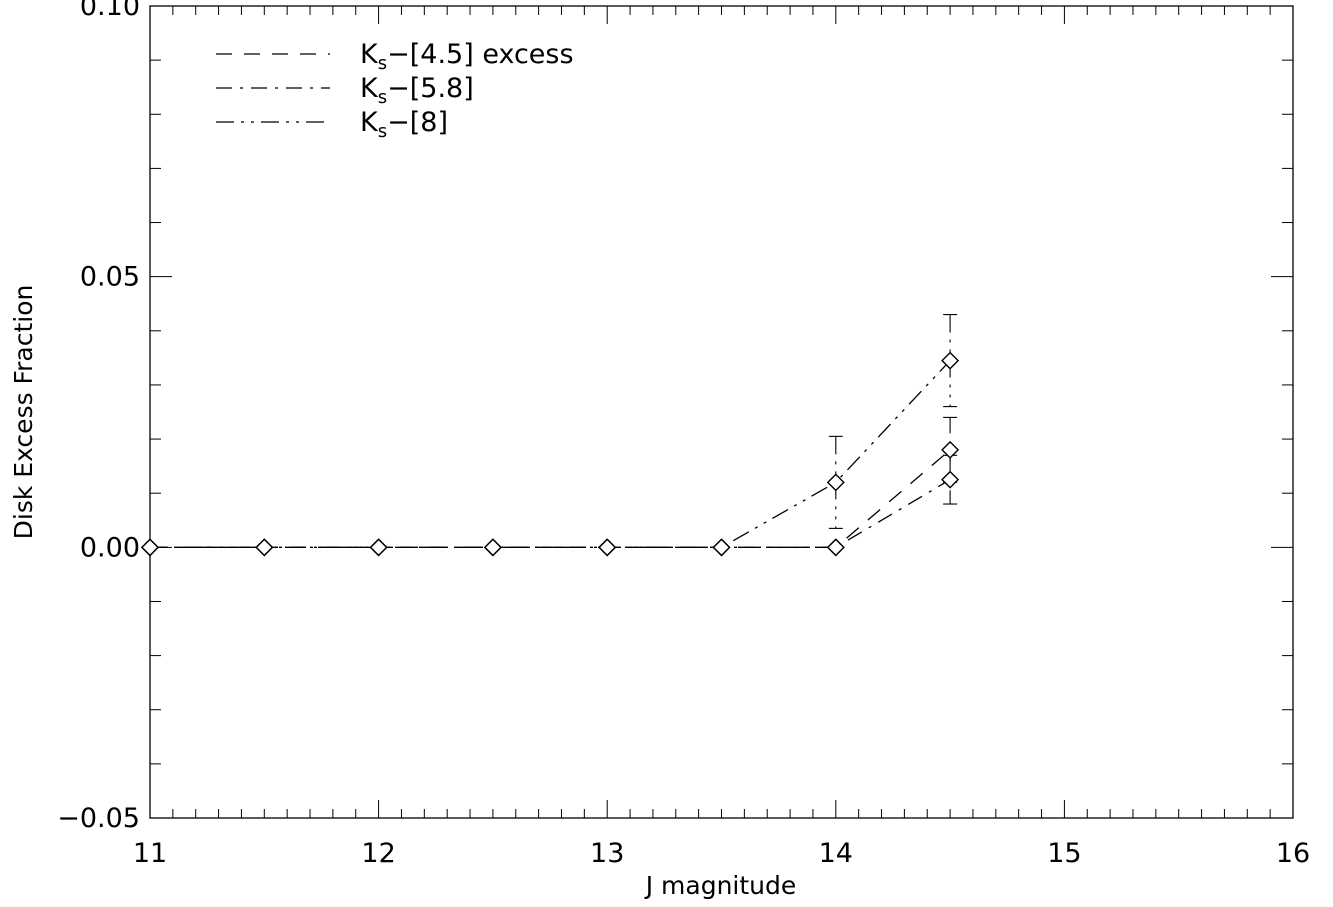 The height and width of the screenshot is (907, 1333). Describe the element at coordinates (1064, 853) in the screenshot. I see `x-tick-label: 15` at that location.